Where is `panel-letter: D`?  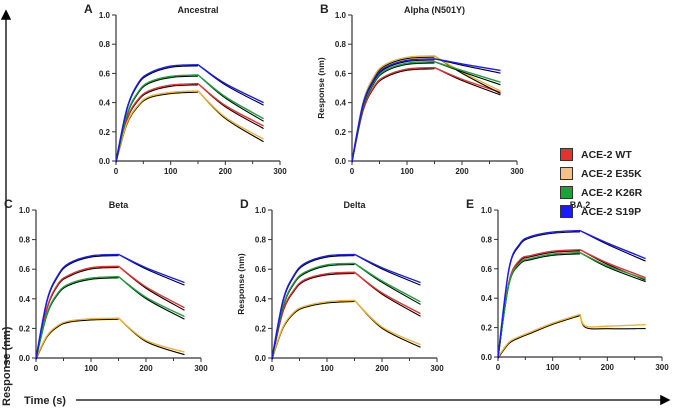 panel-letter: D is located at coordinates (244, 204).